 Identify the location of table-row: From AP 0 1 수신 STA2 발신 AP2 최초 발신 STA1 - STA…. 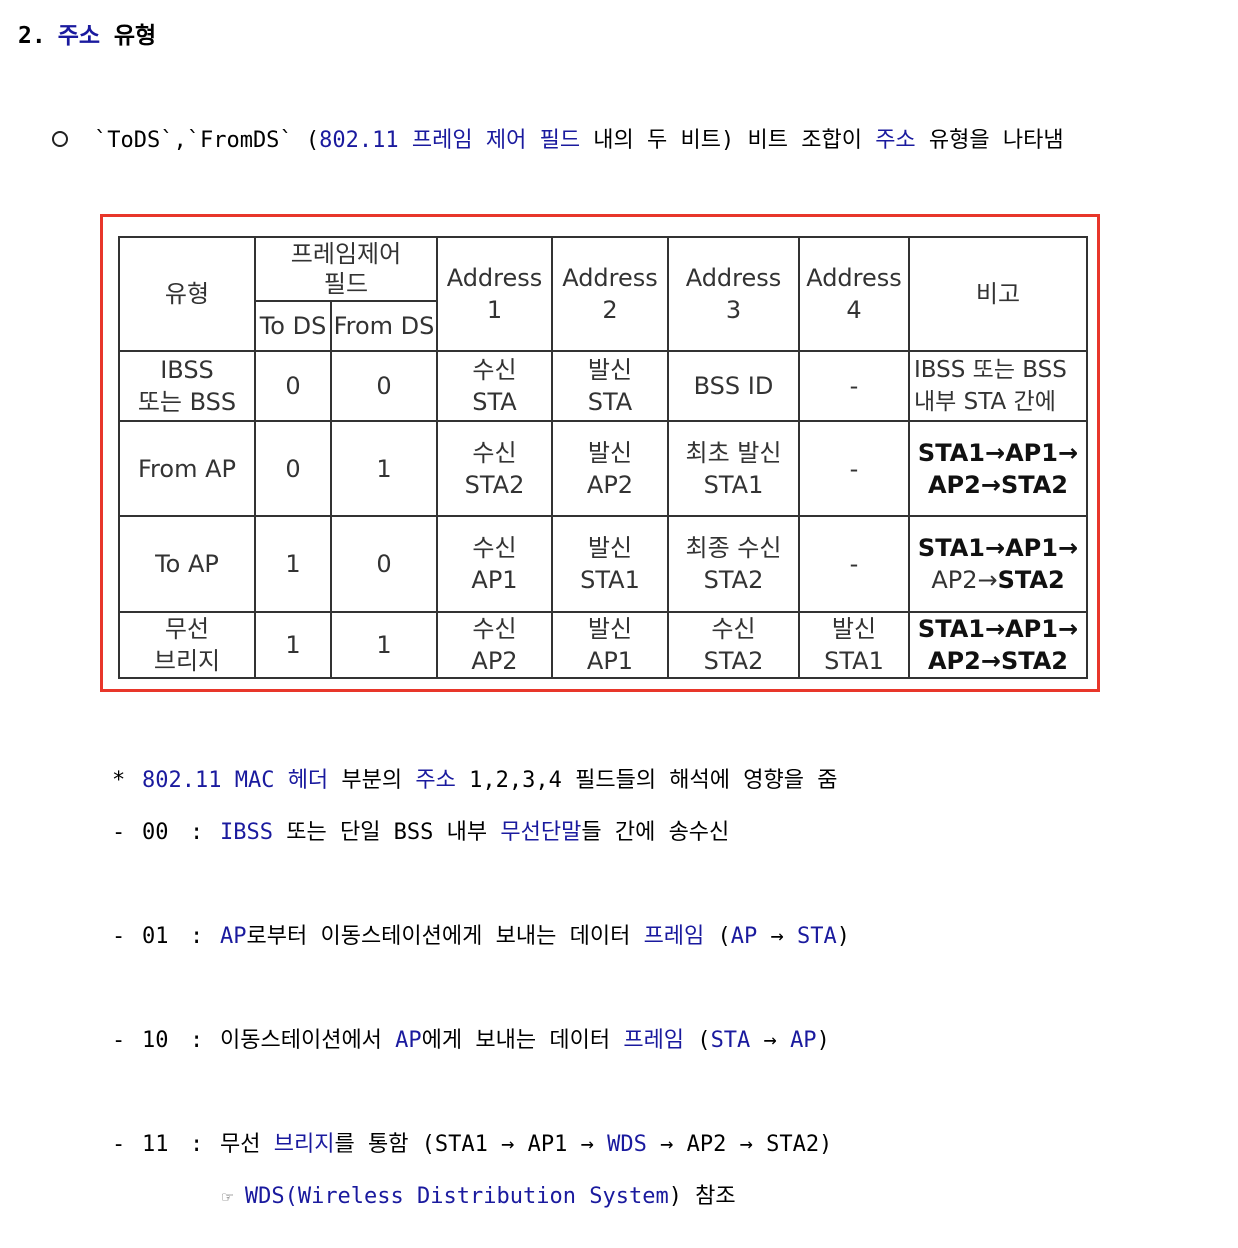
(603, 468).